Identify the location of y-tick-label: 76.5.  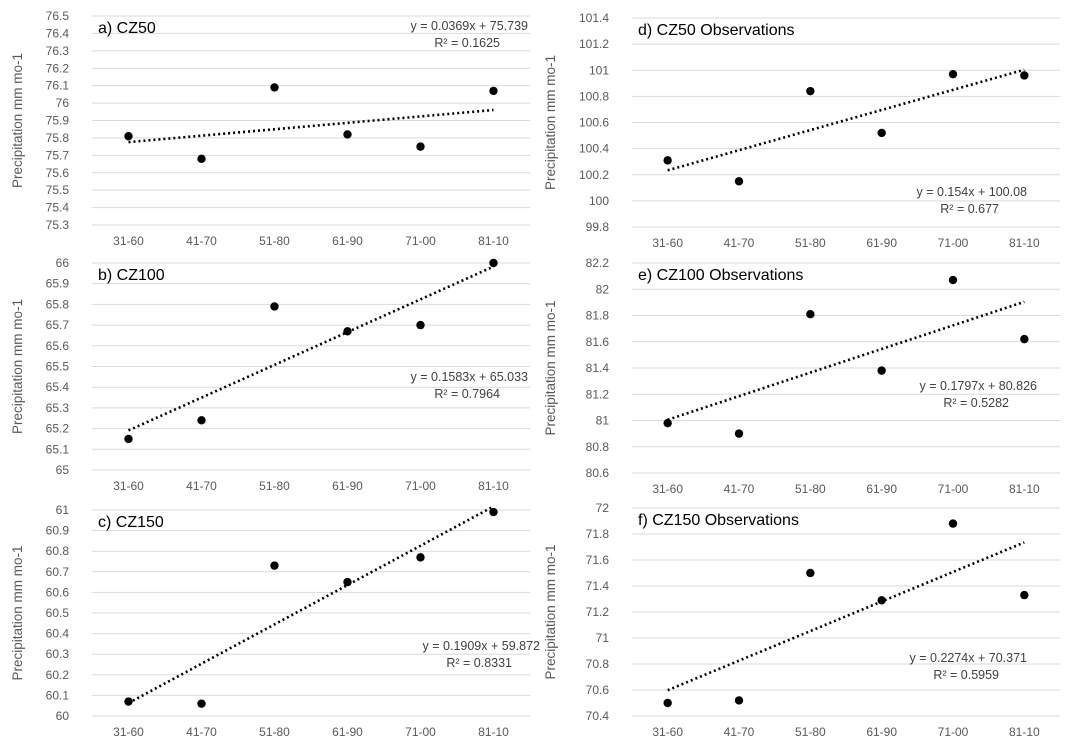
(58, 16).